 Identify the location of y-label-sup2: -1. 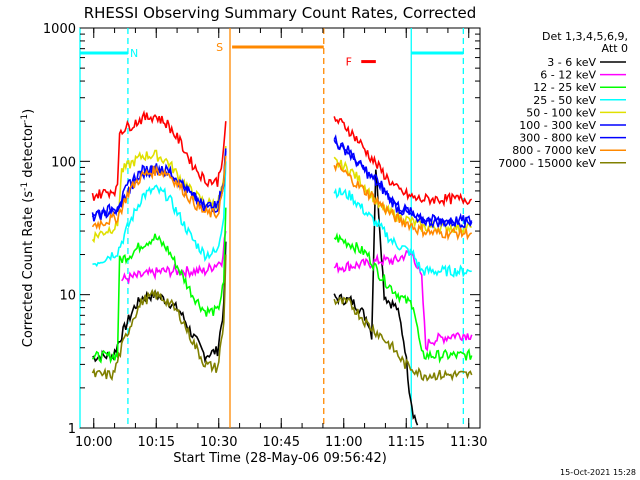
(25, 118).